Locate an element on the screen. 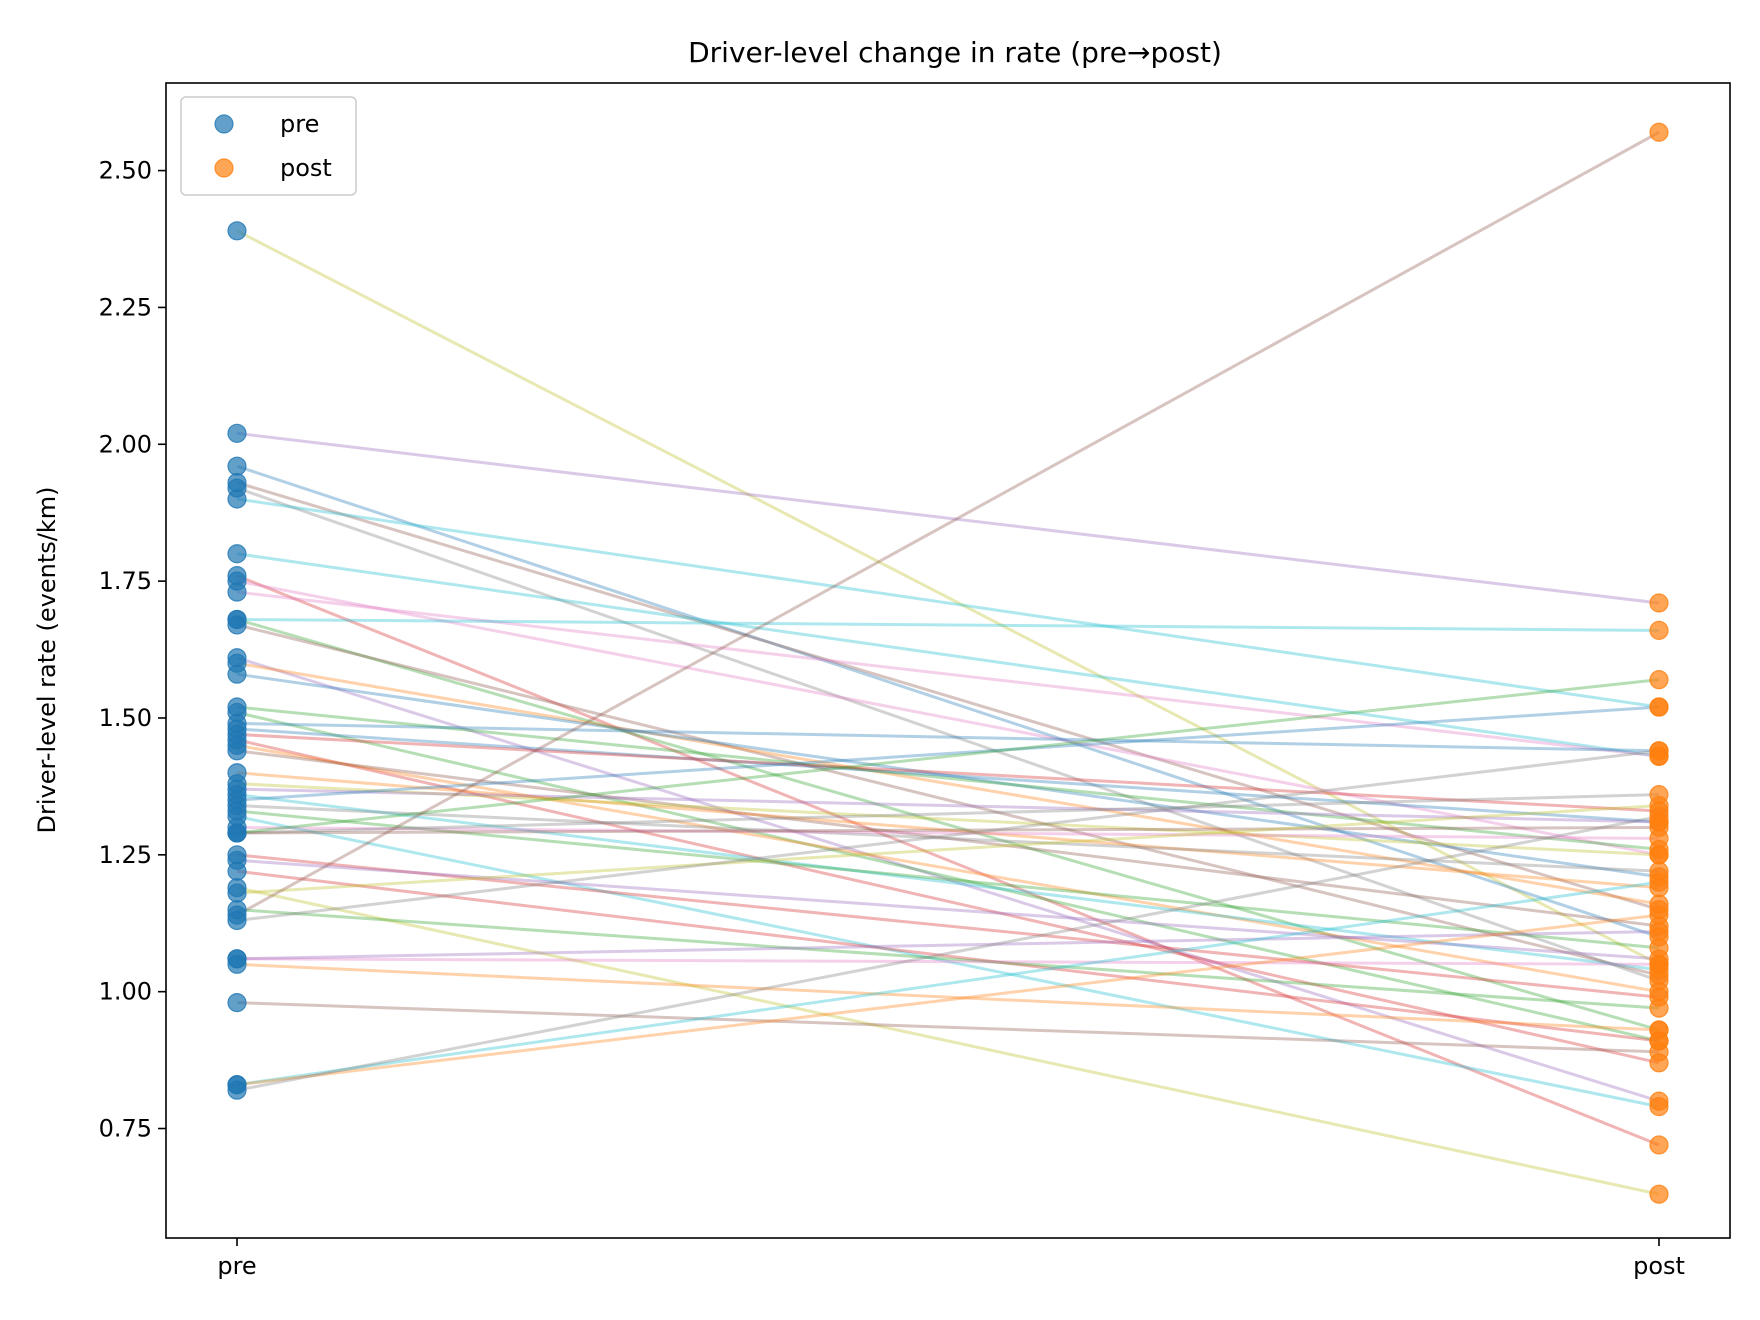 This screenshot has width=1760, height=1320. y-tick-label: 2.25 is located at coordinates (125, 307).